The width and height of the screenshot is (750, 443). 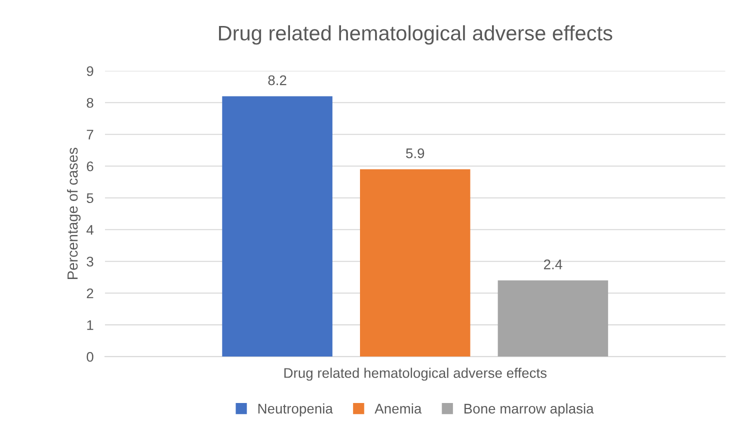 What do you see at coordinates (277, 80) in the screenshot?
I see `data-label: 8.2` at bounding box center [277, 80].